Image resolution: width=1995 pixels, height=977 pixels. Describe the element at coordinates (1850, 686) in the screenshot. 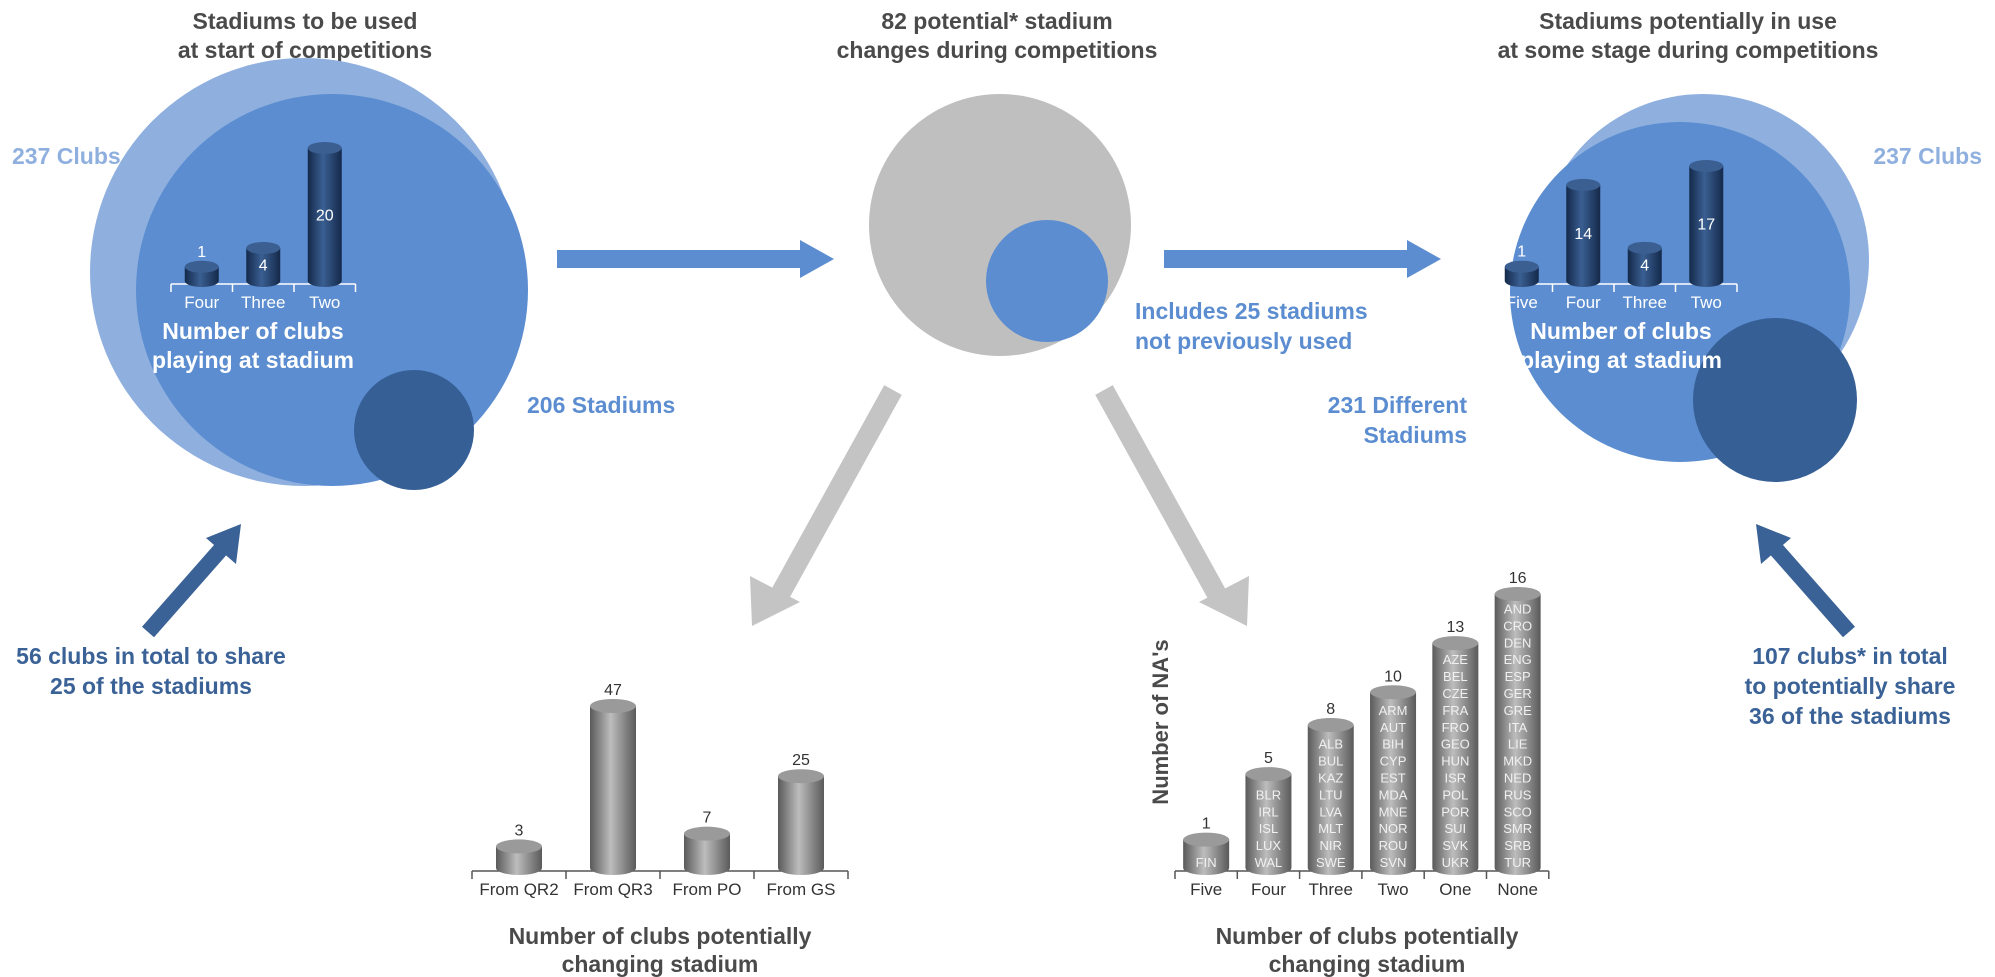

I see `right-note-line2: to potentially share` at that location.